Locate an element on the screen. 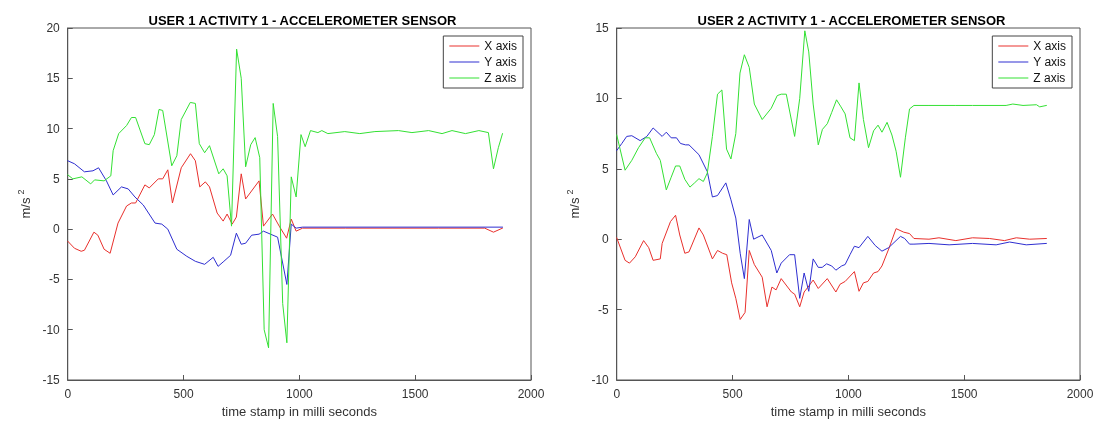 The width and height of the screenshot is (1115, 434). chart-title: USER 1 ACTIVITY 1 - ACCELEROMETER SENSOR is located at coordinates (303, 20).